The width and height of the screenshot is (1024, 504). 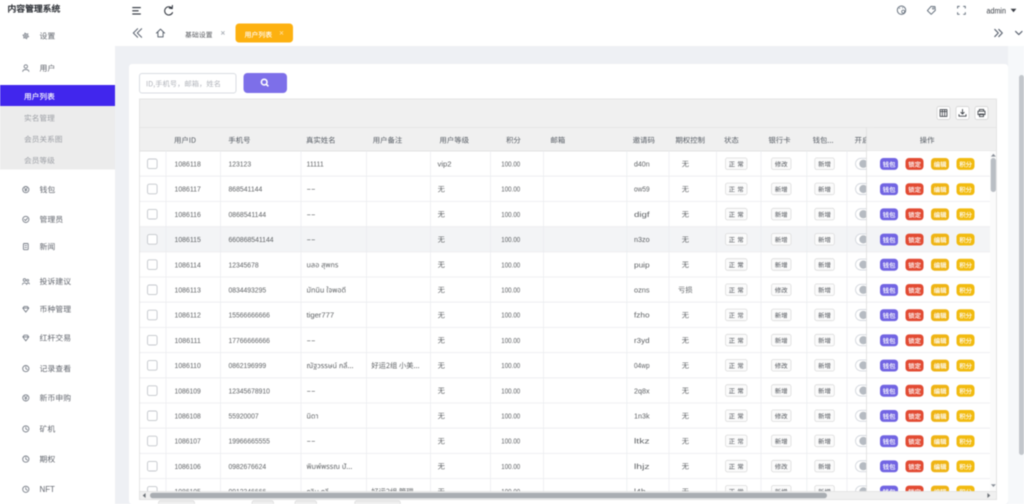 What do you see at coordinates (240, 164) in the screenshot?
I see `svg-text: 123123` at bounding box center [240, 164].